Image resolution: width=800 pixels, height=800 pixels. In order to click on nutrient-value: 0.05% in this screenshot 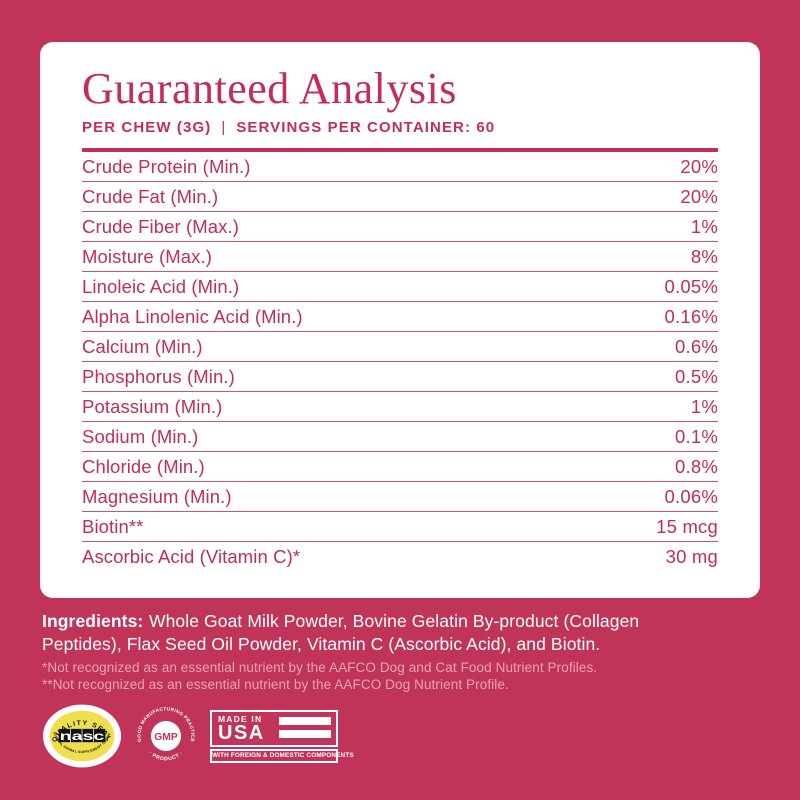, I will do `click(691, 286)`.